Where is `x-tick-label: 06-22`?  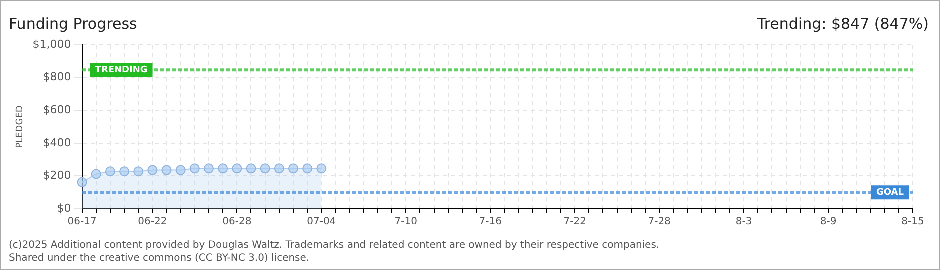
x-tick-label: 06-22 is located at coordinates (153, 222).